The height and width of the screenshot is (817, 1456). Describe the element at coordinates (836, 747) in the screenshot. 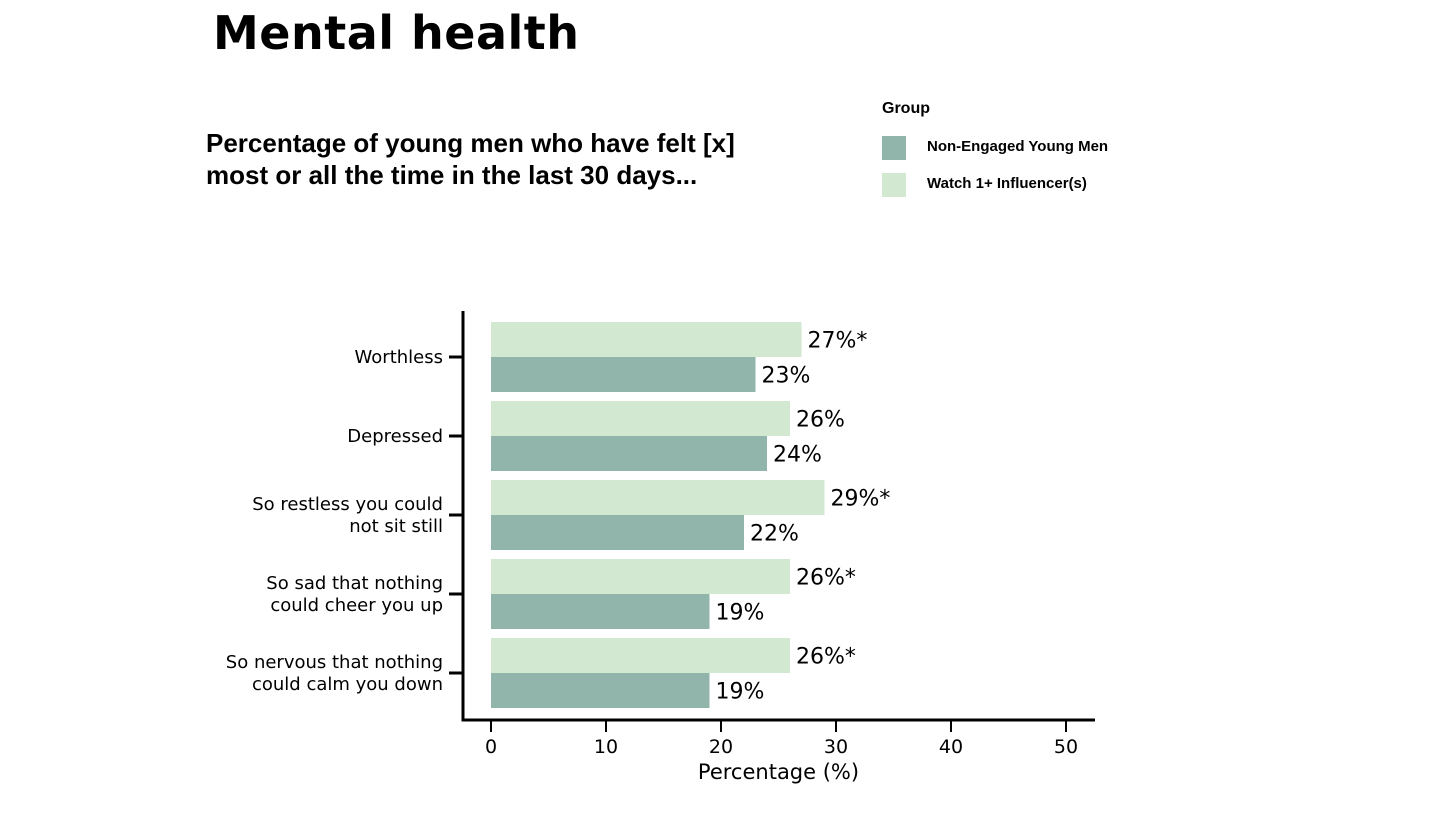

I see `x-tick-label-30: 30` at that location.